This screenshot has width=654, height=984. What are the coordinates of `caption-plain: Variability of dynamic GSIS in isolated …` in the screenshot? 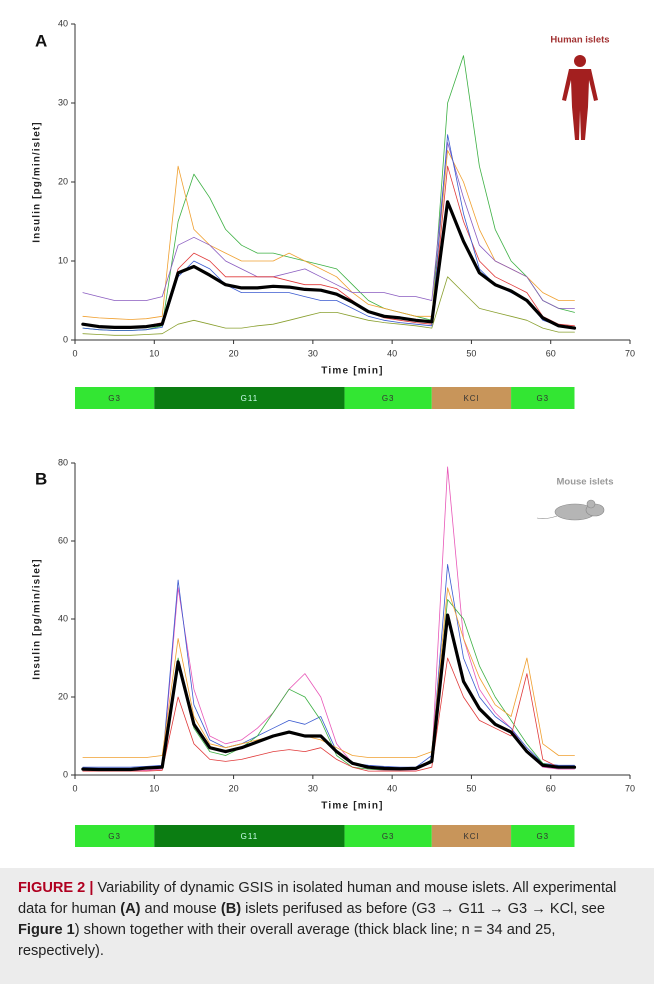 It's located at (317, 898).